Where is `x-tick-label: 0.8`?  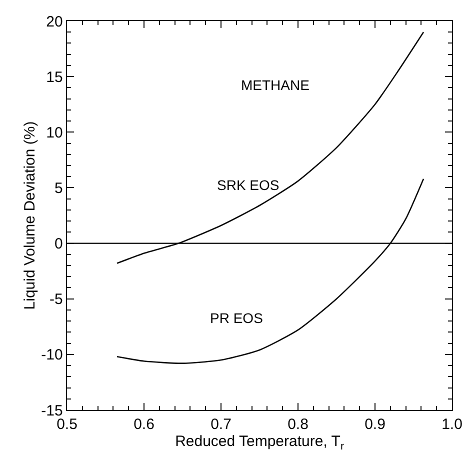 x-tick-label: 0.8 is located at coordinates (298, 425).